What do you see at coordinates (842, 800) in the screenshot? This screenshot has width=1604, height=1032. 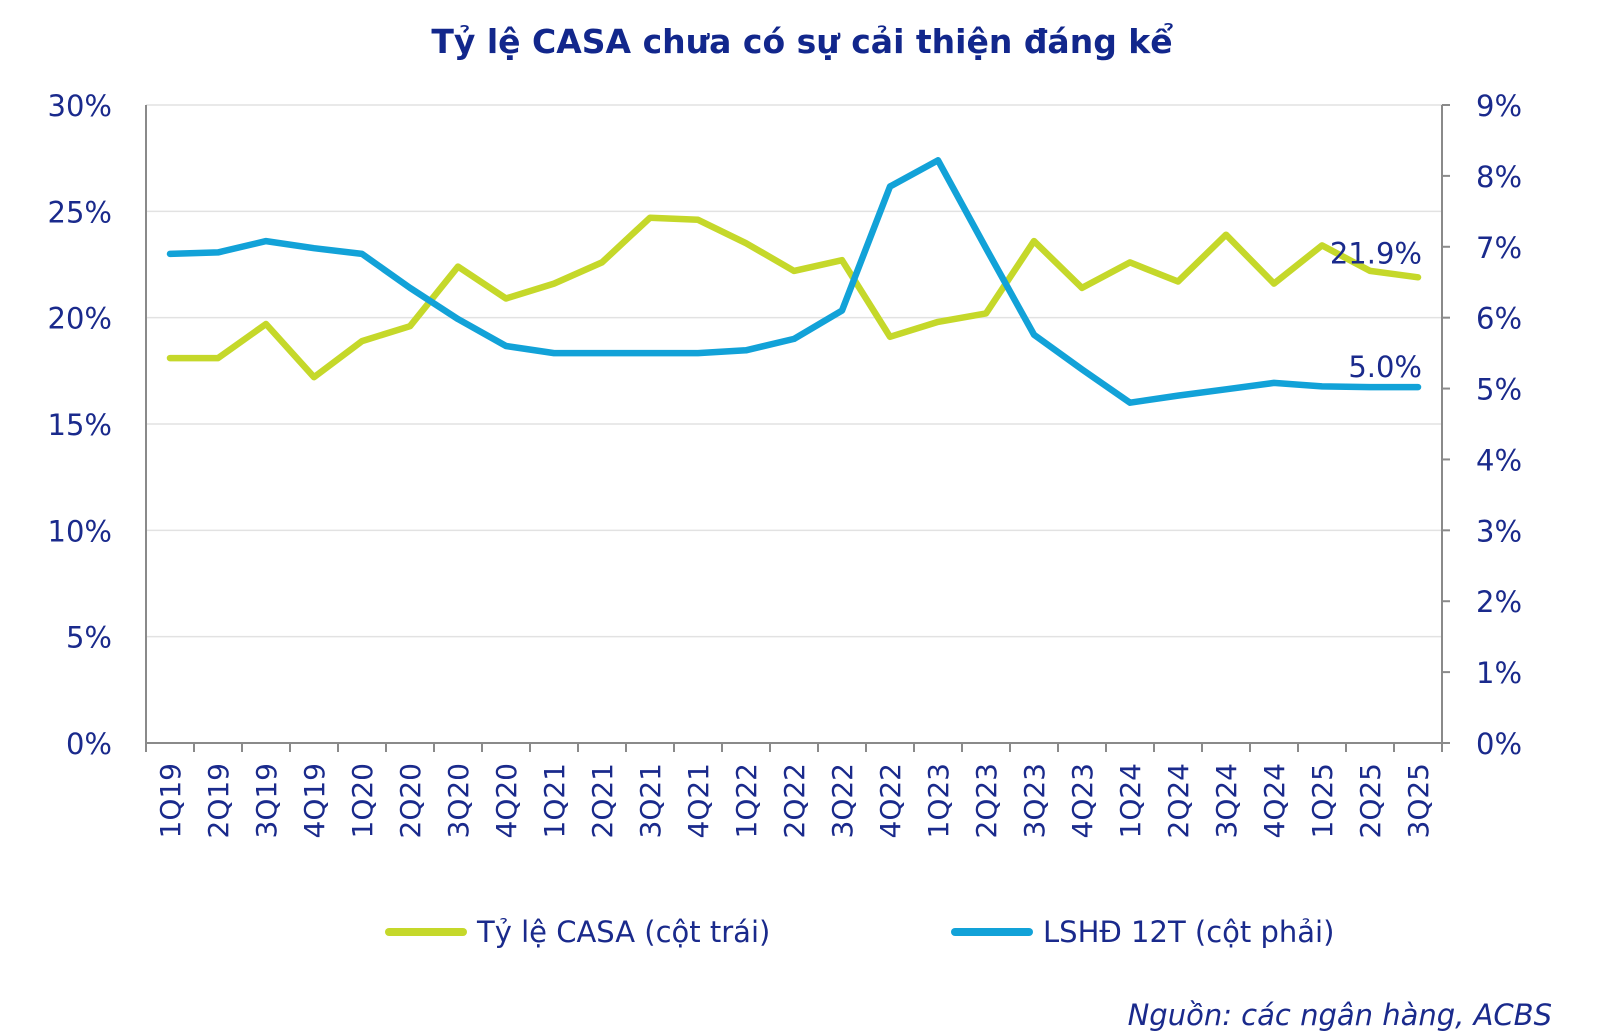 I see `x-axis-tick-label: 3Q22` at bounding box center [842, 800].